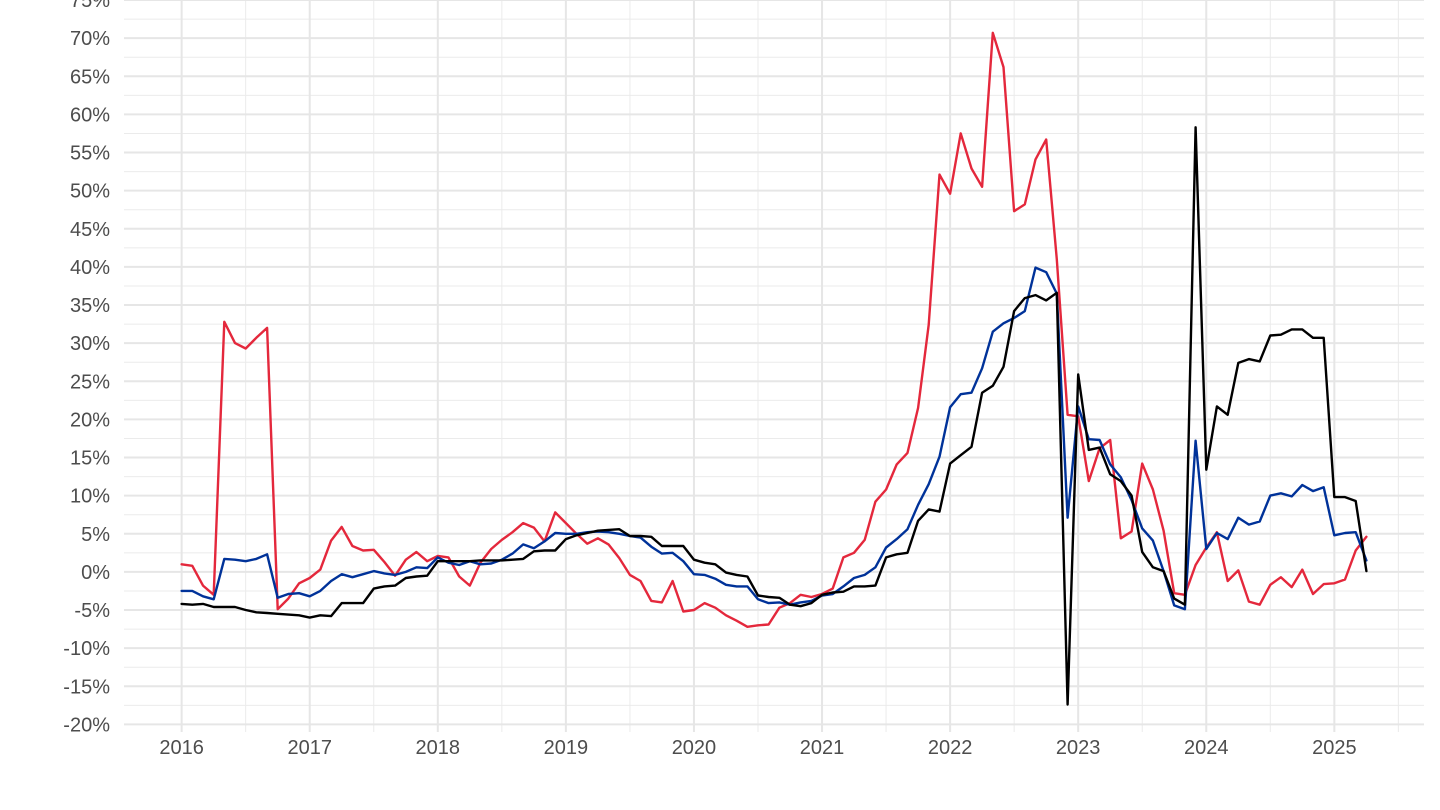 The width and height of the screenshot is (1440, 810). What do you see at coordinates (95, 535) in the screenshot?
I see `y-tick-label: 5%` at bounding box center [95, 535].